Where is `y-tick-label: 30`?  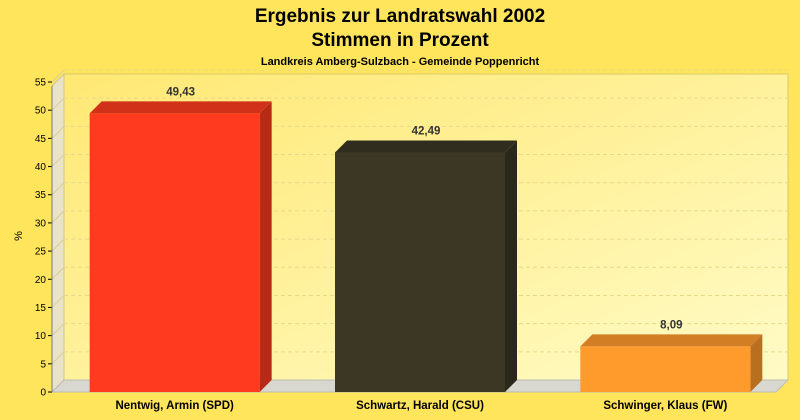 y-tick-label: 30 is located at coordinates (41, 223).